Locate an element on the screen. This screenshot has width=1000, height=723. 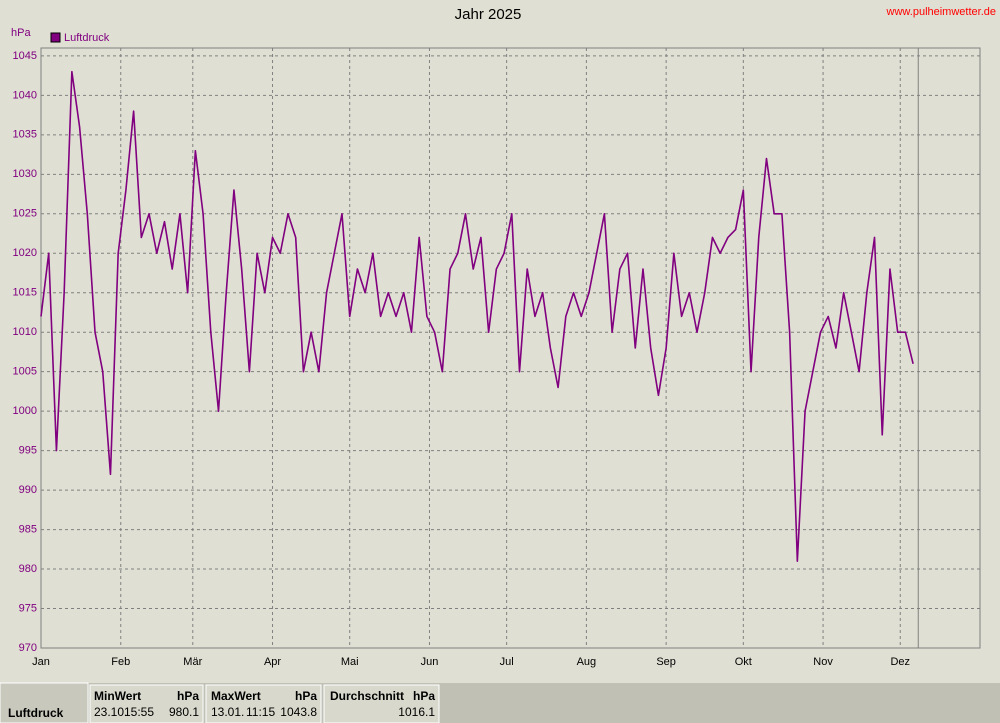
stats-header: MinWert is located at coordinates (117, 696).